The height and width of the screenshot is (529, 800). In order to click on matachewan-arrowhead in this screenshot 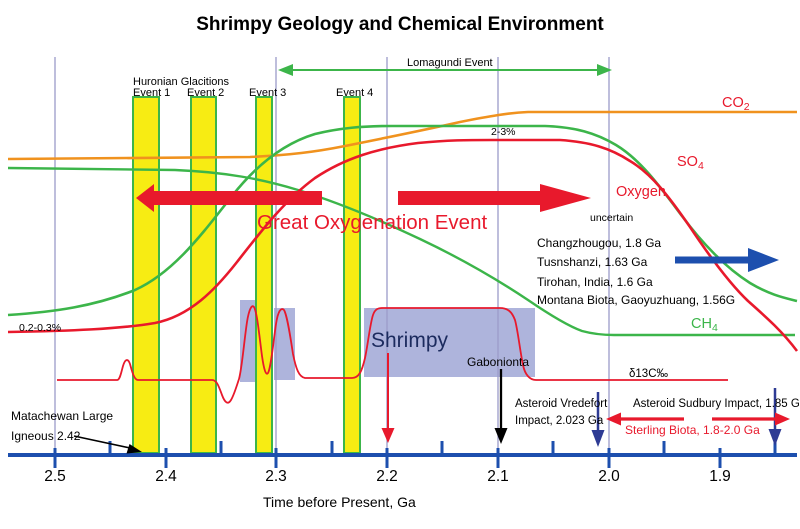, I will do `click(134, 449)`.